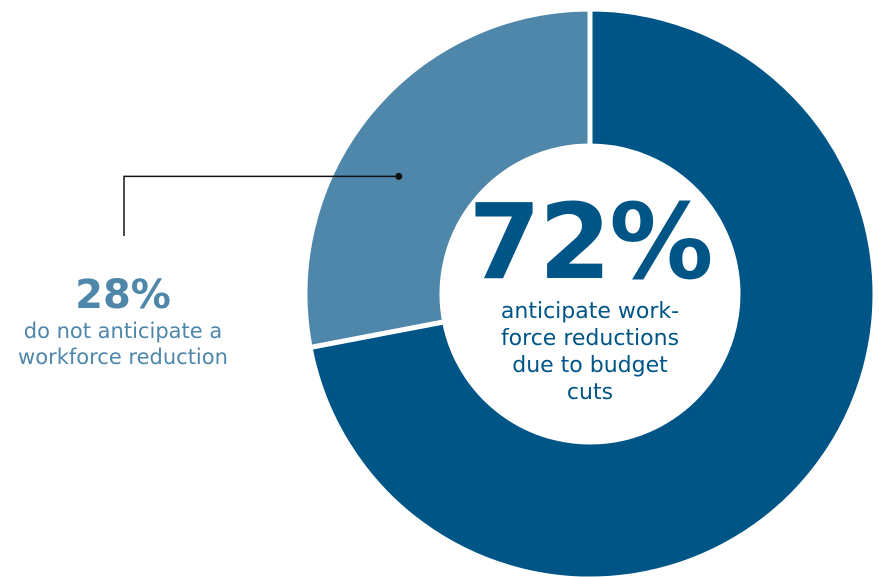 The image size is (879, 577). Describe the element at coordinates (399, 176) in the screenshot. I see `leader-dot` at that location.